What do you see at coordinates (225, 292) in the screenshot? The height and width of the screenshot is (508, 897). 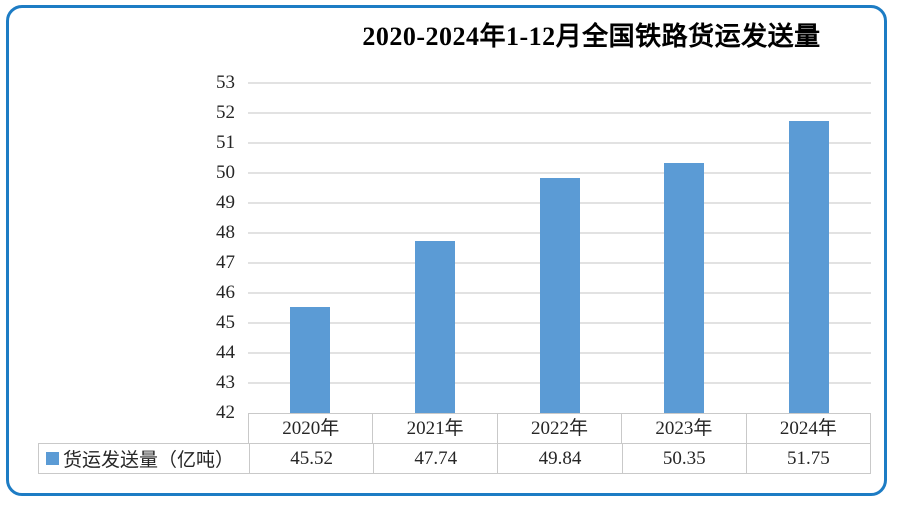 I see `y-tick-label: 46` at bounding box center [225, 292].